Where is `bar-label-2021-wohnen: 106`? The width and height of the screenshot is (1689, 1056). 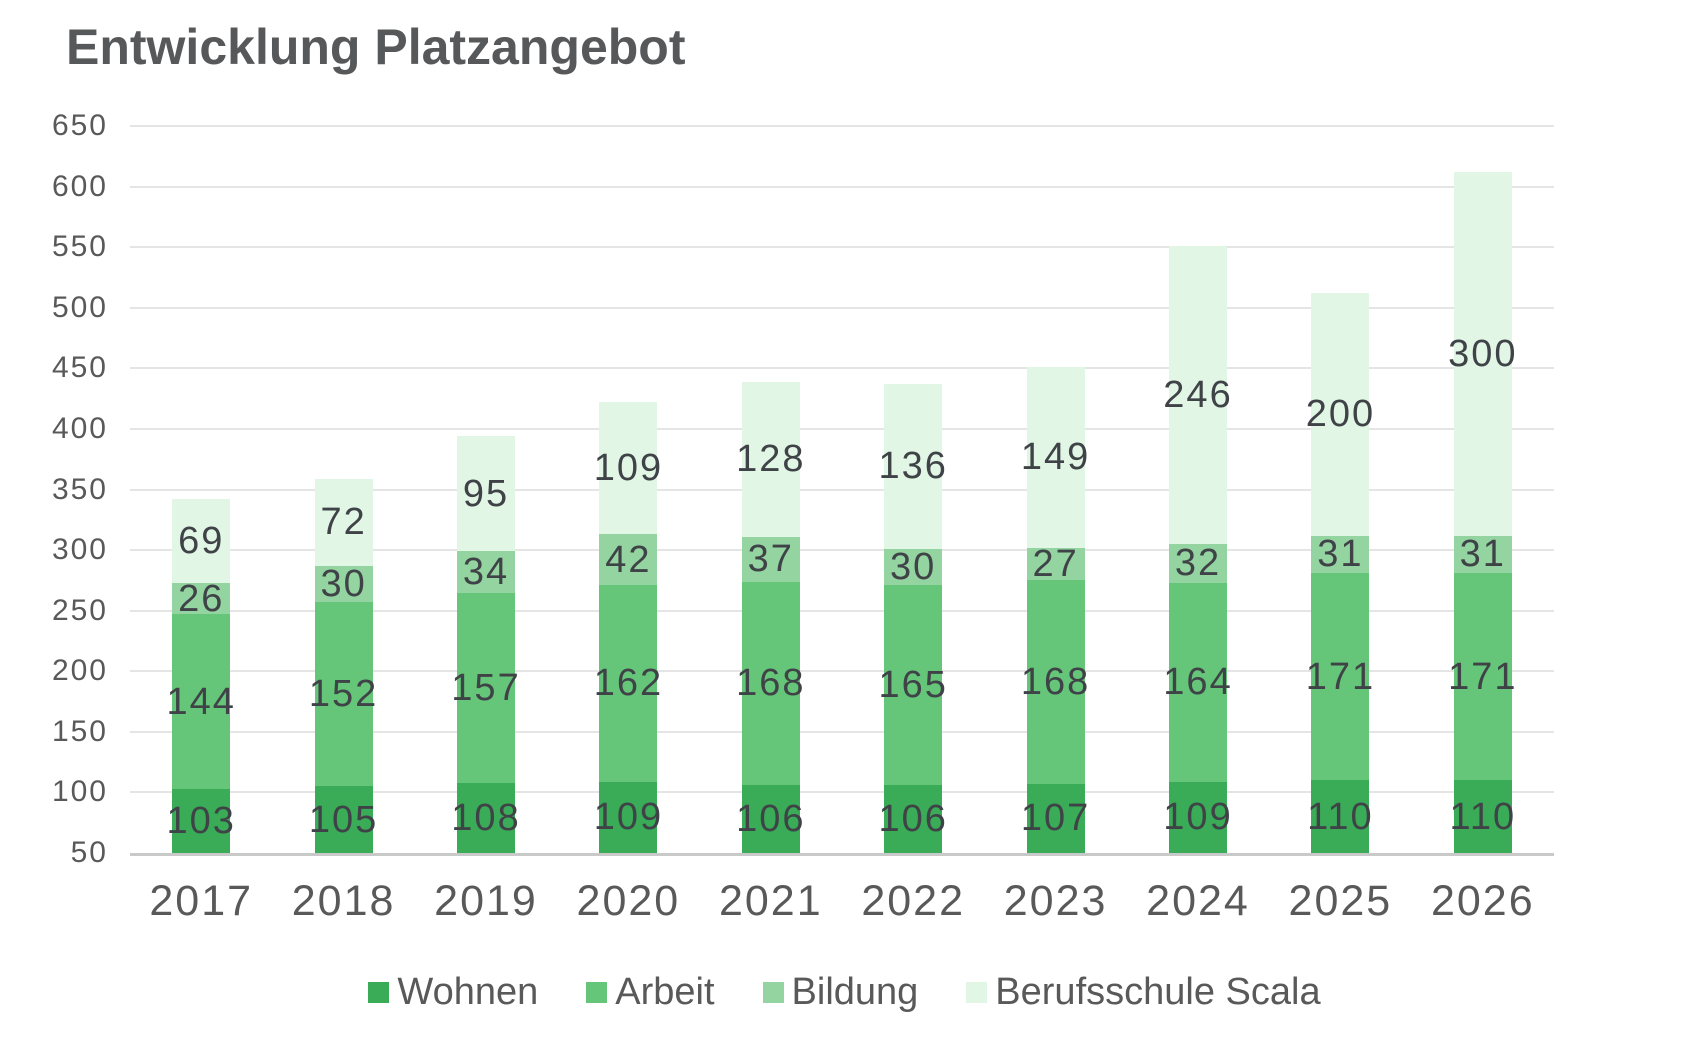 bar-label-2021-wohnen: 106 is located at coordinates (771, 819).